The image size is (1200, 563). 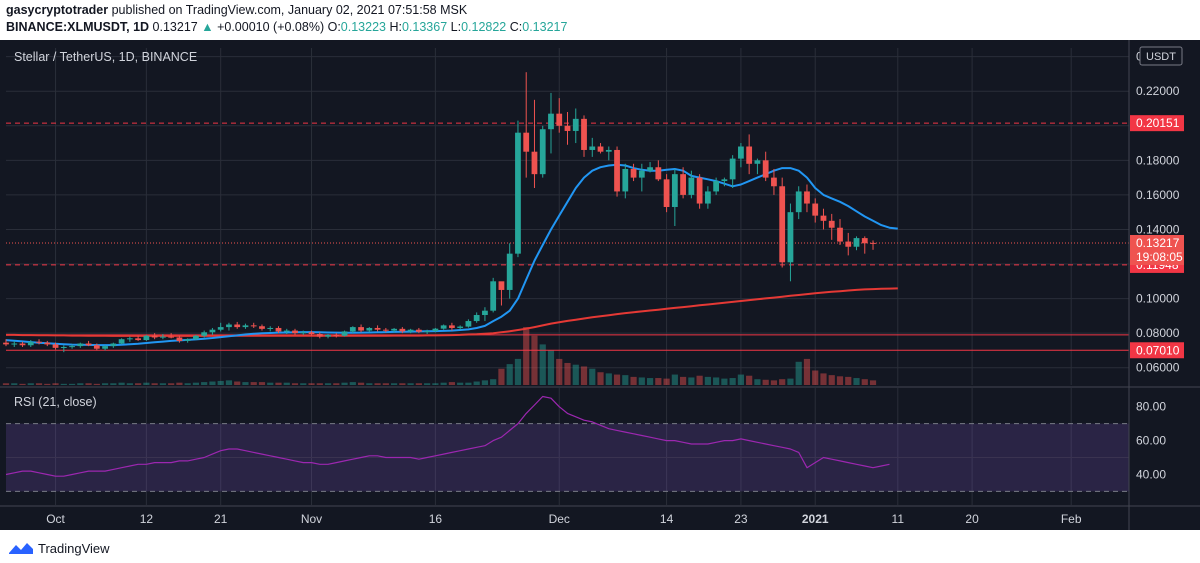 I want to click on change-arrow-icon: ▲, so click(x=207, y=27).